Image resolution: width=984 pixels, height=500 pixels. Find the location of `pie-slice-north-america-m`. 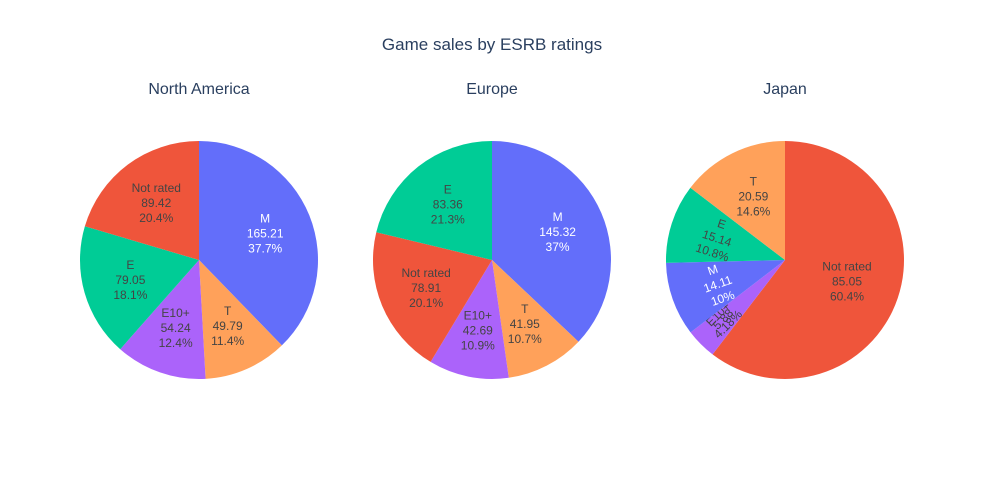

pie-slice-north-america-m is located at coordinates (258, 243).